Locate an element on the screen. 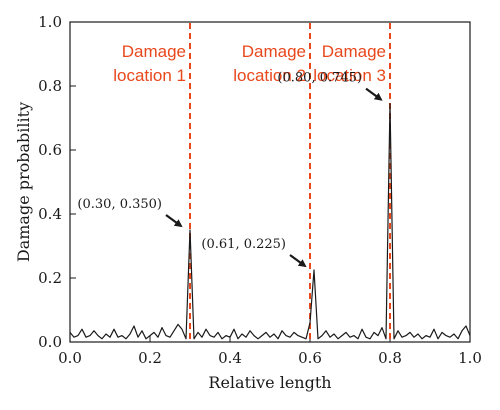 The height and width of the screenshot is (410, 500). x-tick-label: 0.4 is located at coordinates (230, 358).